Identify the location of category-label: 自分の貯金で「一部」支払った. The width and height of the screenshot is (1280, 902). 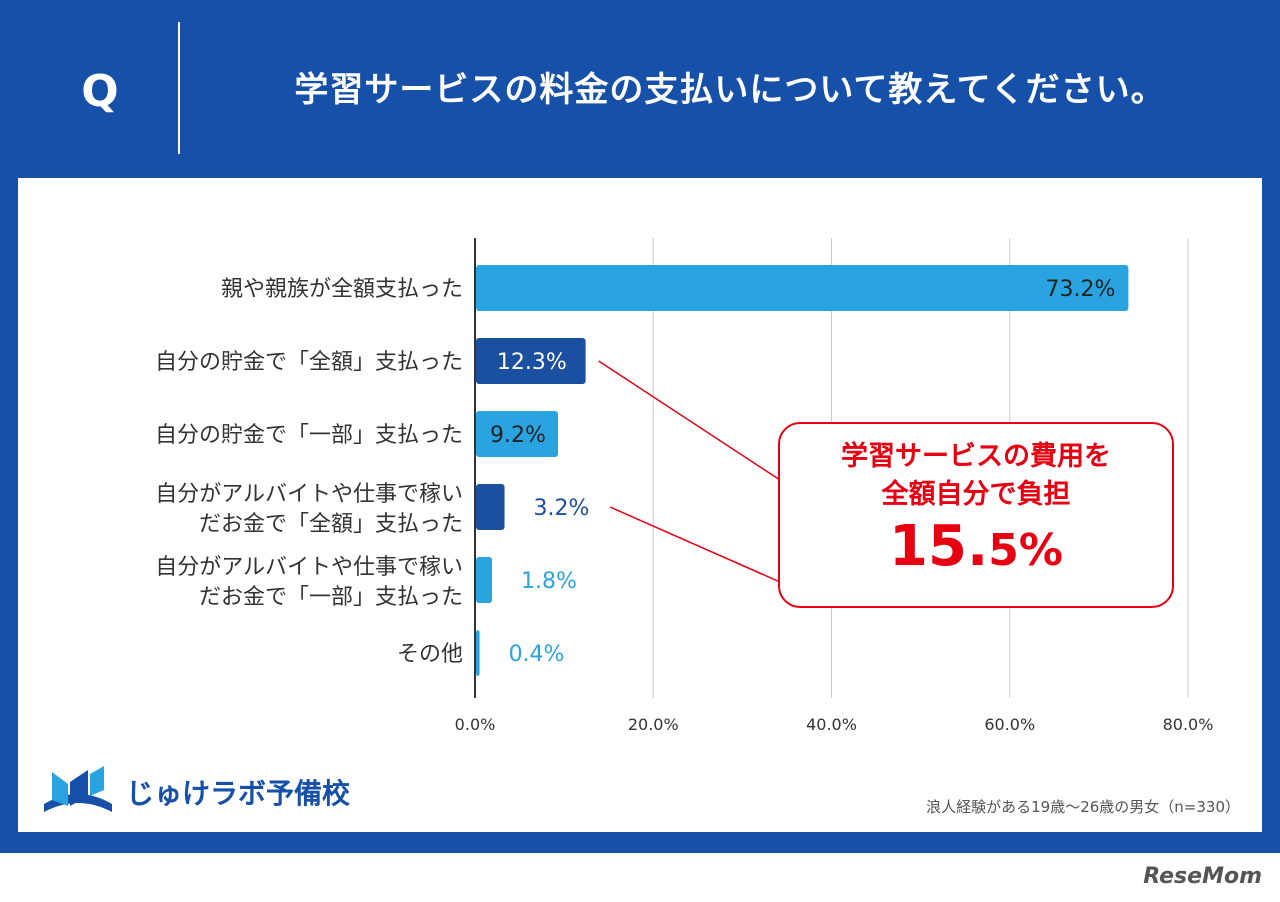
(309, 435).